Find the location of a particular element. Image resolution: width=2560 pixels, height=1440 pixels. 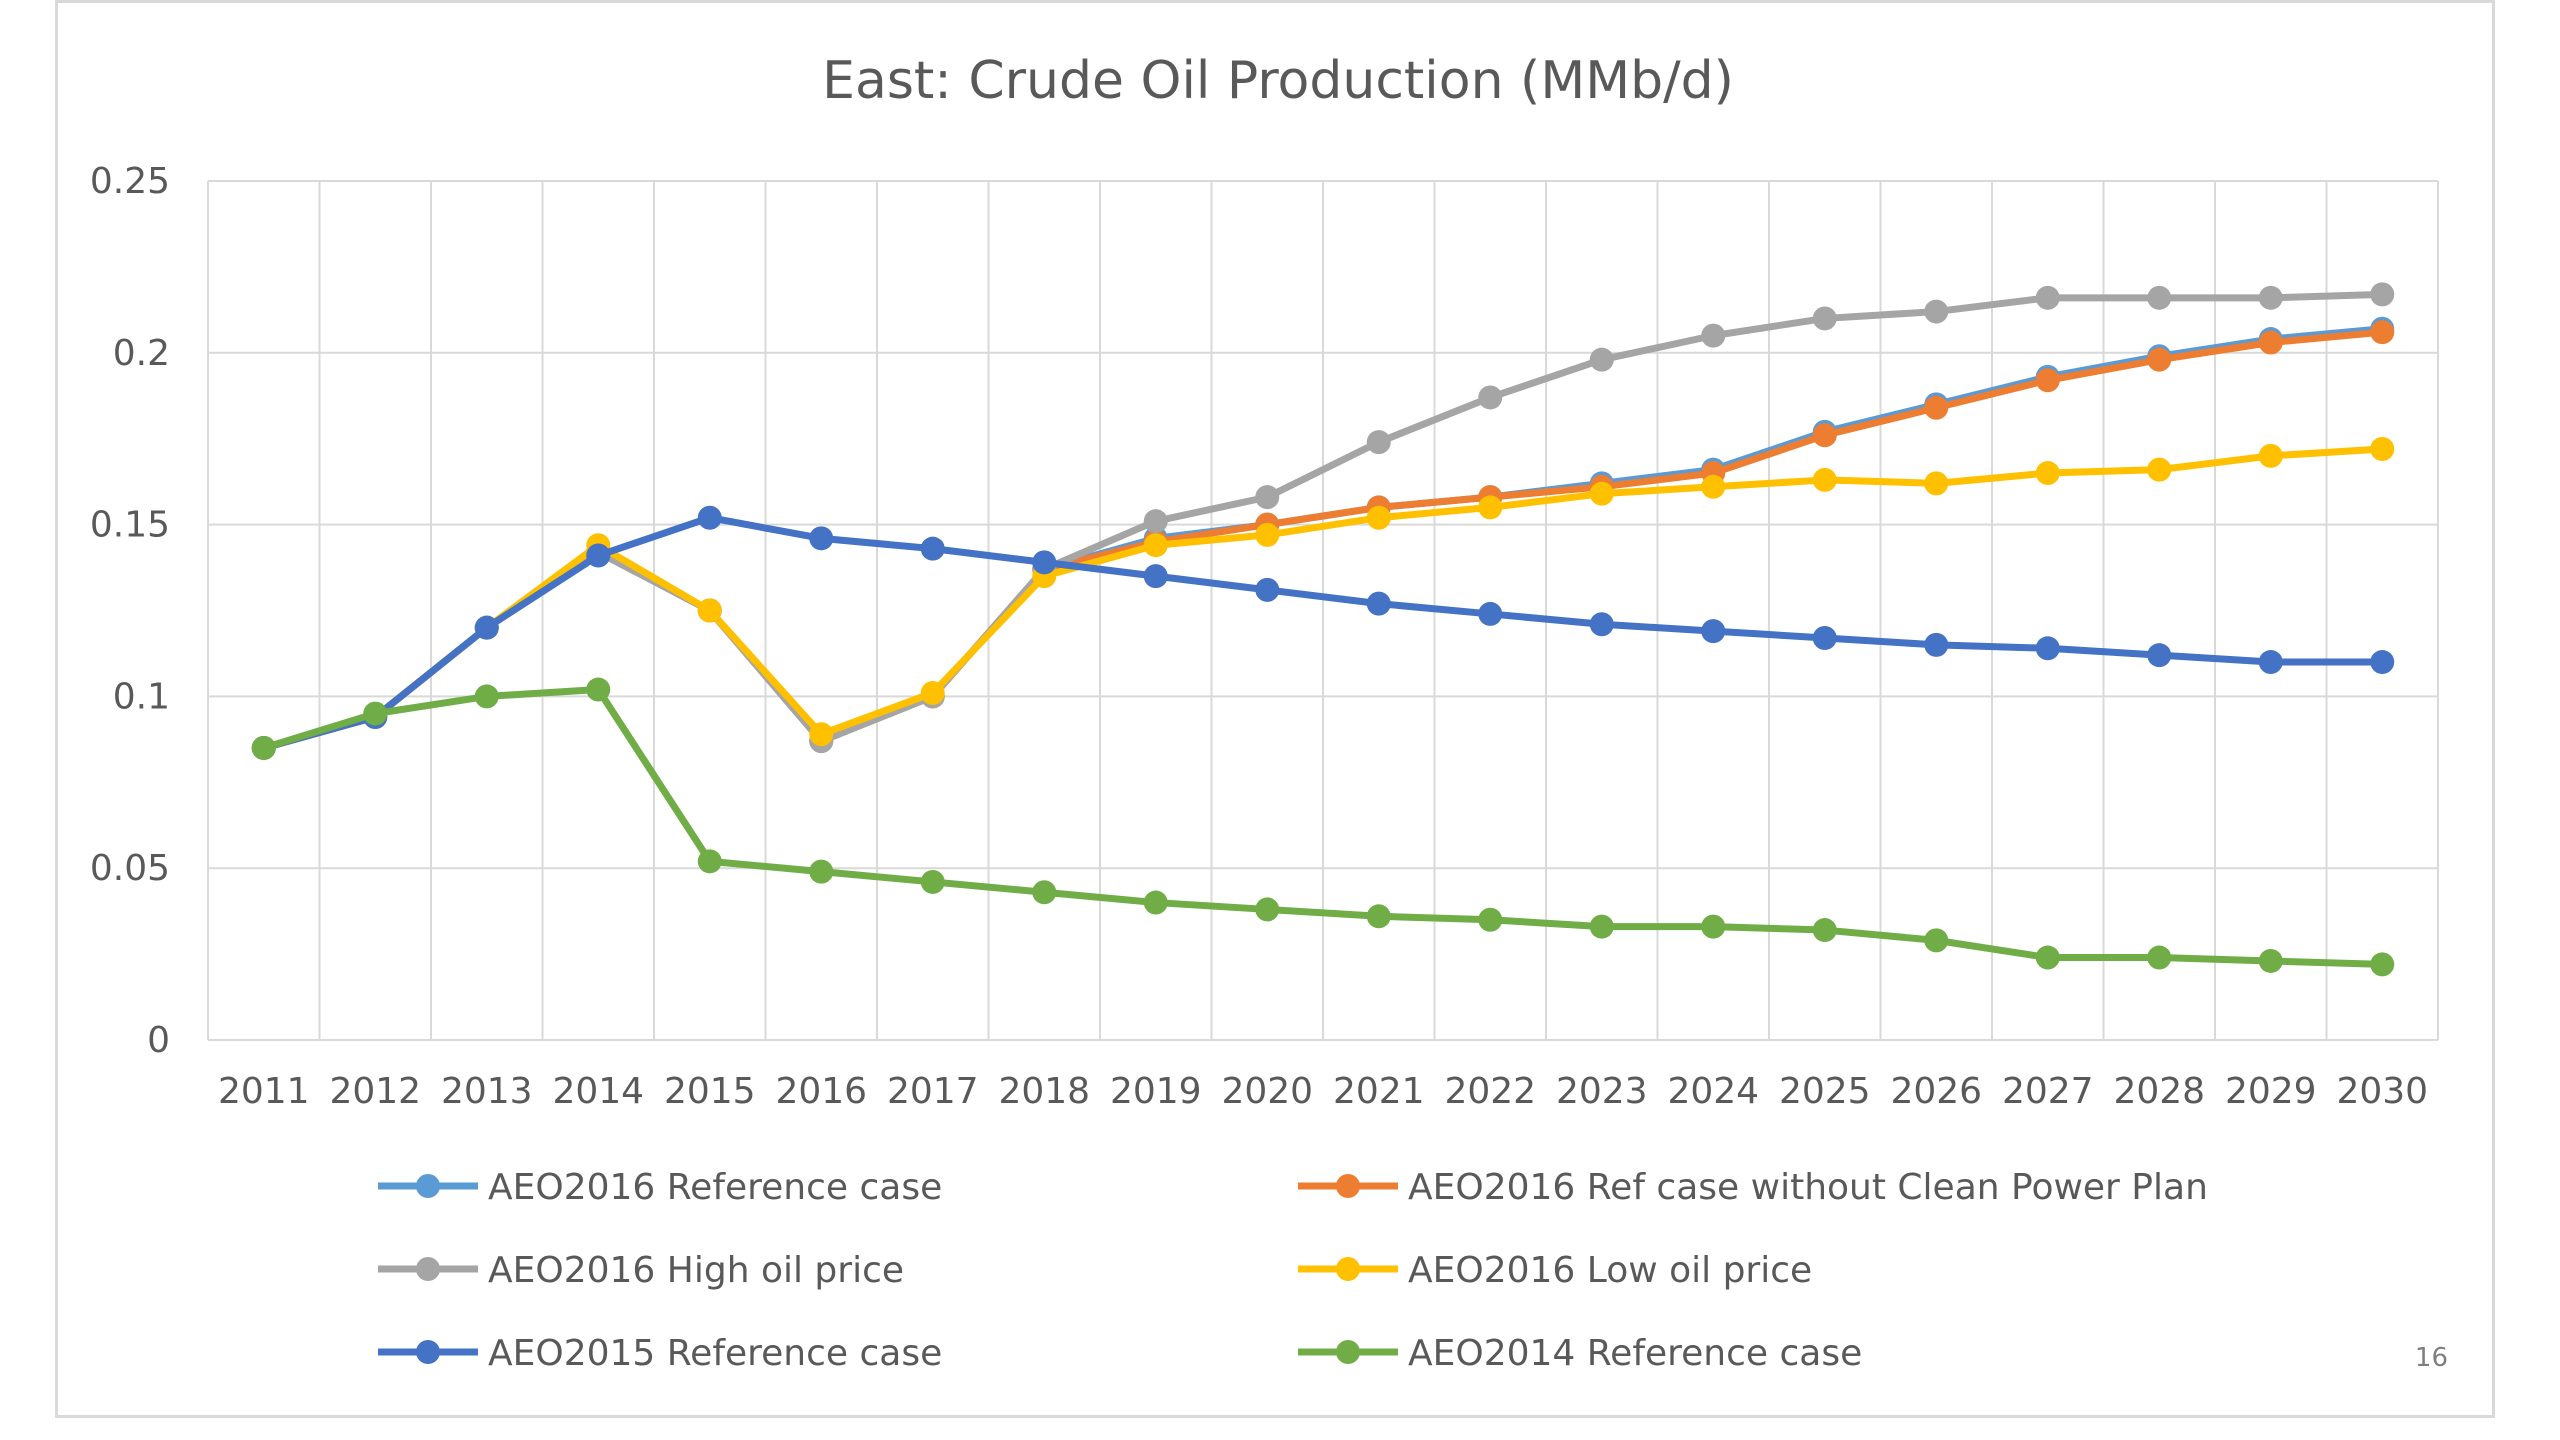

x-tick-label: 2023 is located at coordinates (1602, 1091).